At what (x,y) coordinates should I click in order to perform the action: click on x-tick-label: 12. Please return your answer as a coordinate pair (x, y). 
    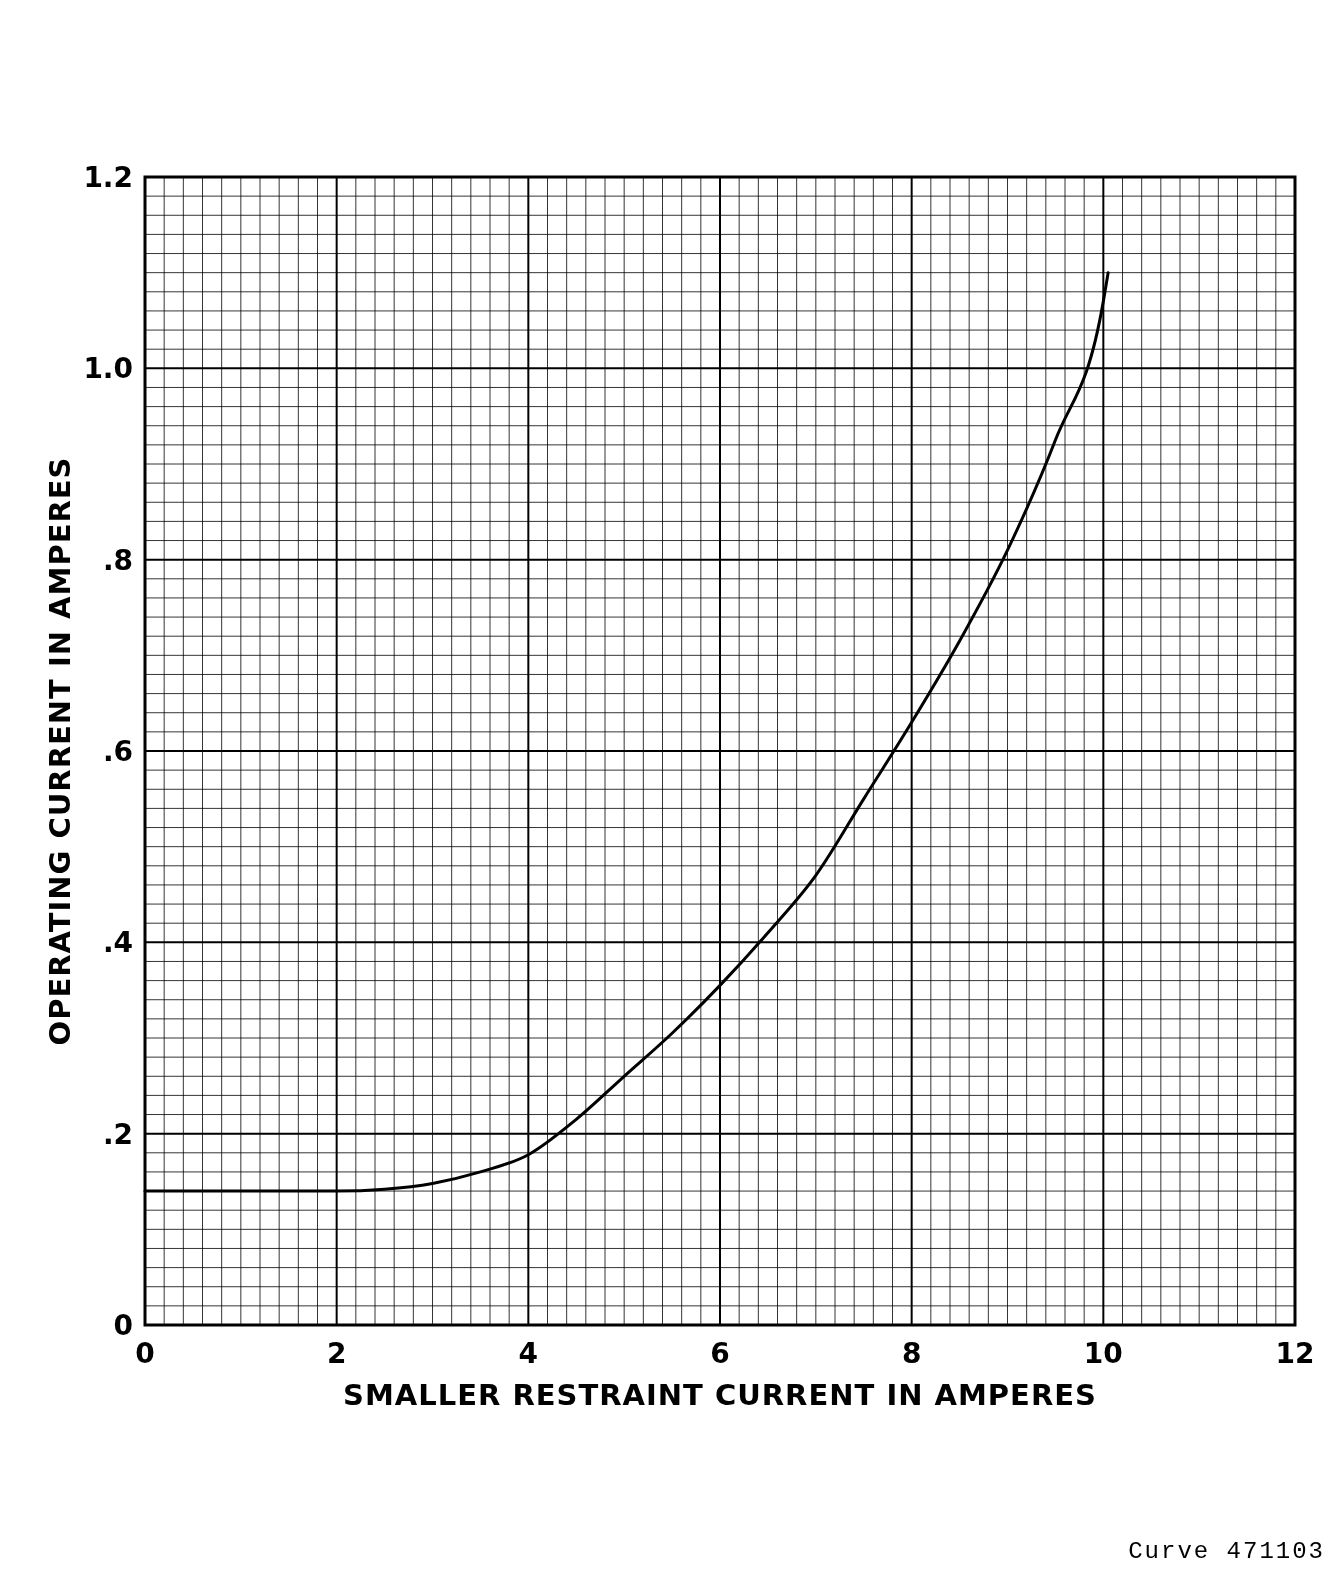
    Looking at the image, I should click on (1295, 1353).